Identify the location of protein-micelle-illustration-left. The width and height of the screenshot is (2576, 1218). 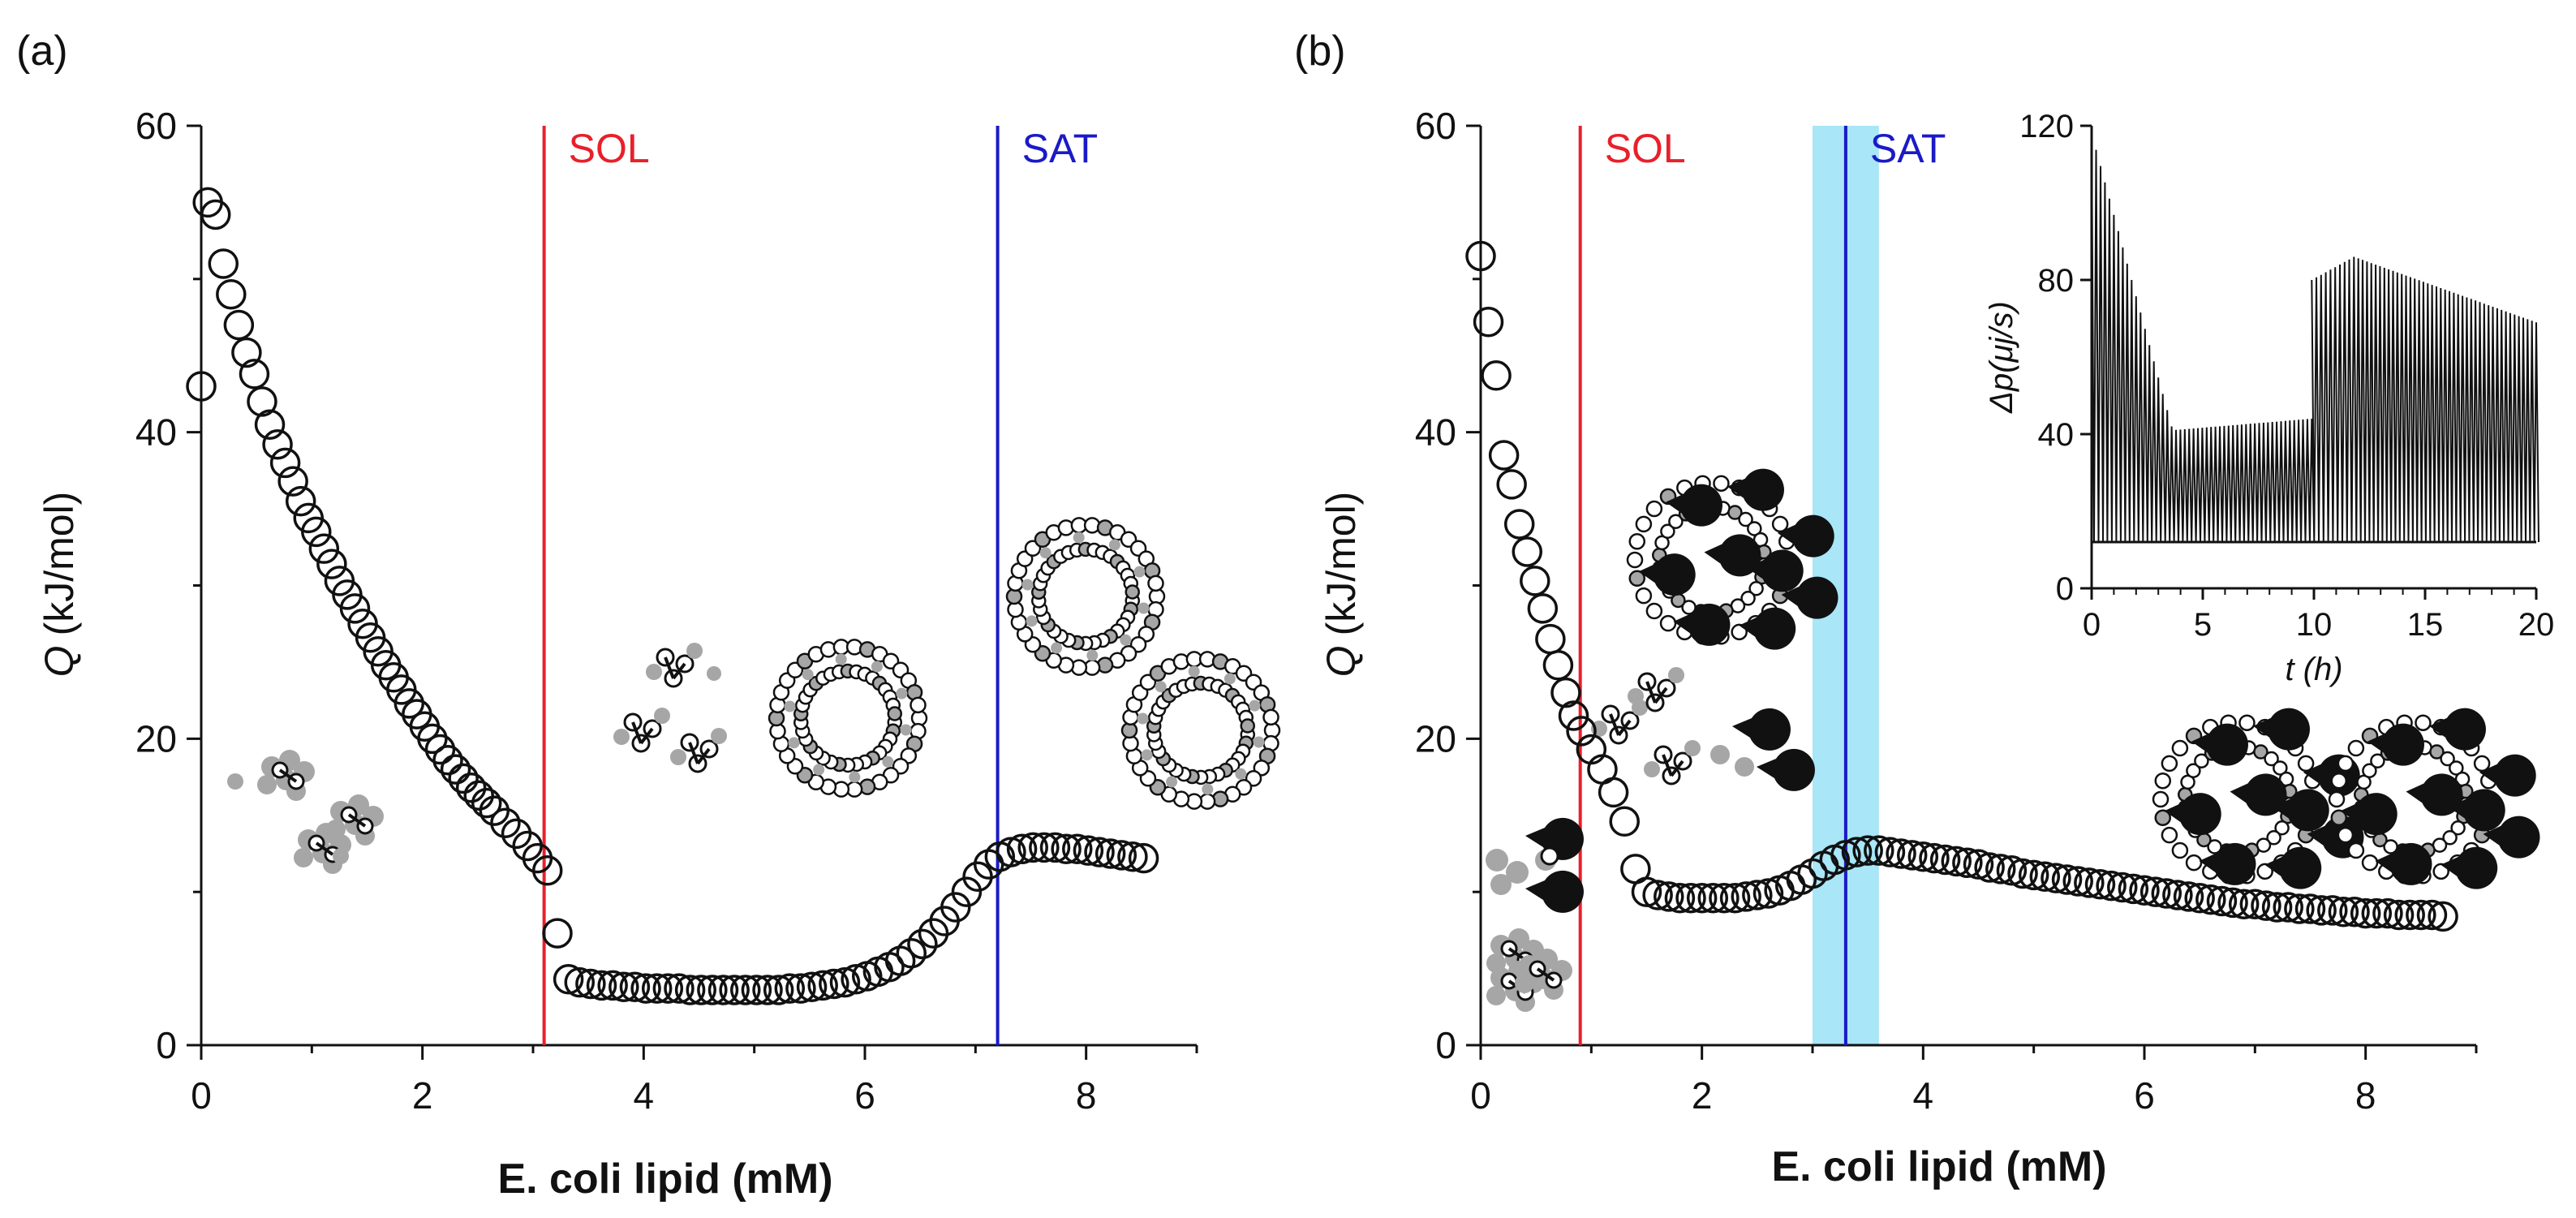
(1534, 915).